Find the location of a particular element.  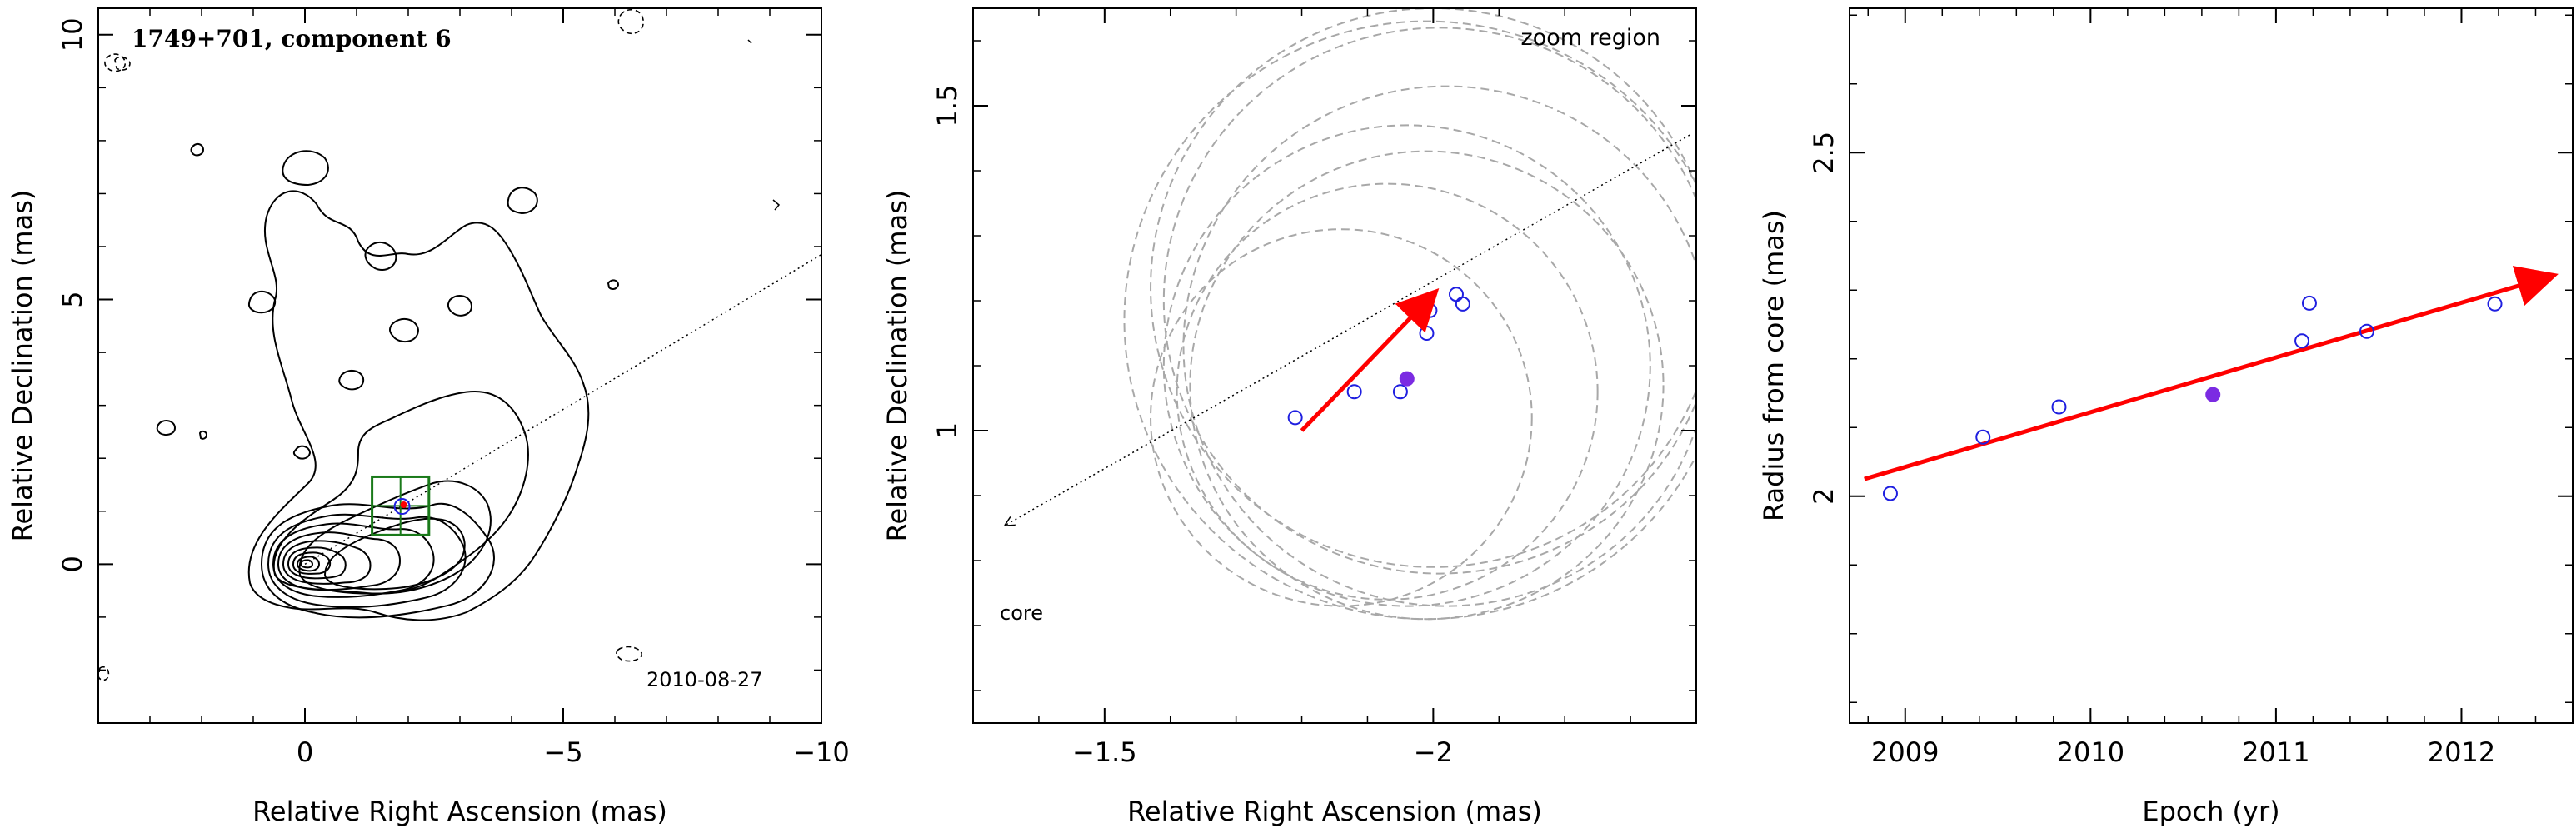

y-tick-label: 0 is located at coordinates (72, 564).